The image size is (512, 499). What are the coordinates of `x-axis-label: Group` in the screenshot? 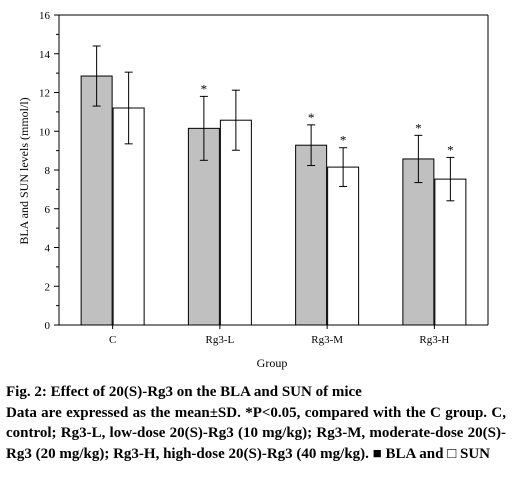 It's located at (272, 363).